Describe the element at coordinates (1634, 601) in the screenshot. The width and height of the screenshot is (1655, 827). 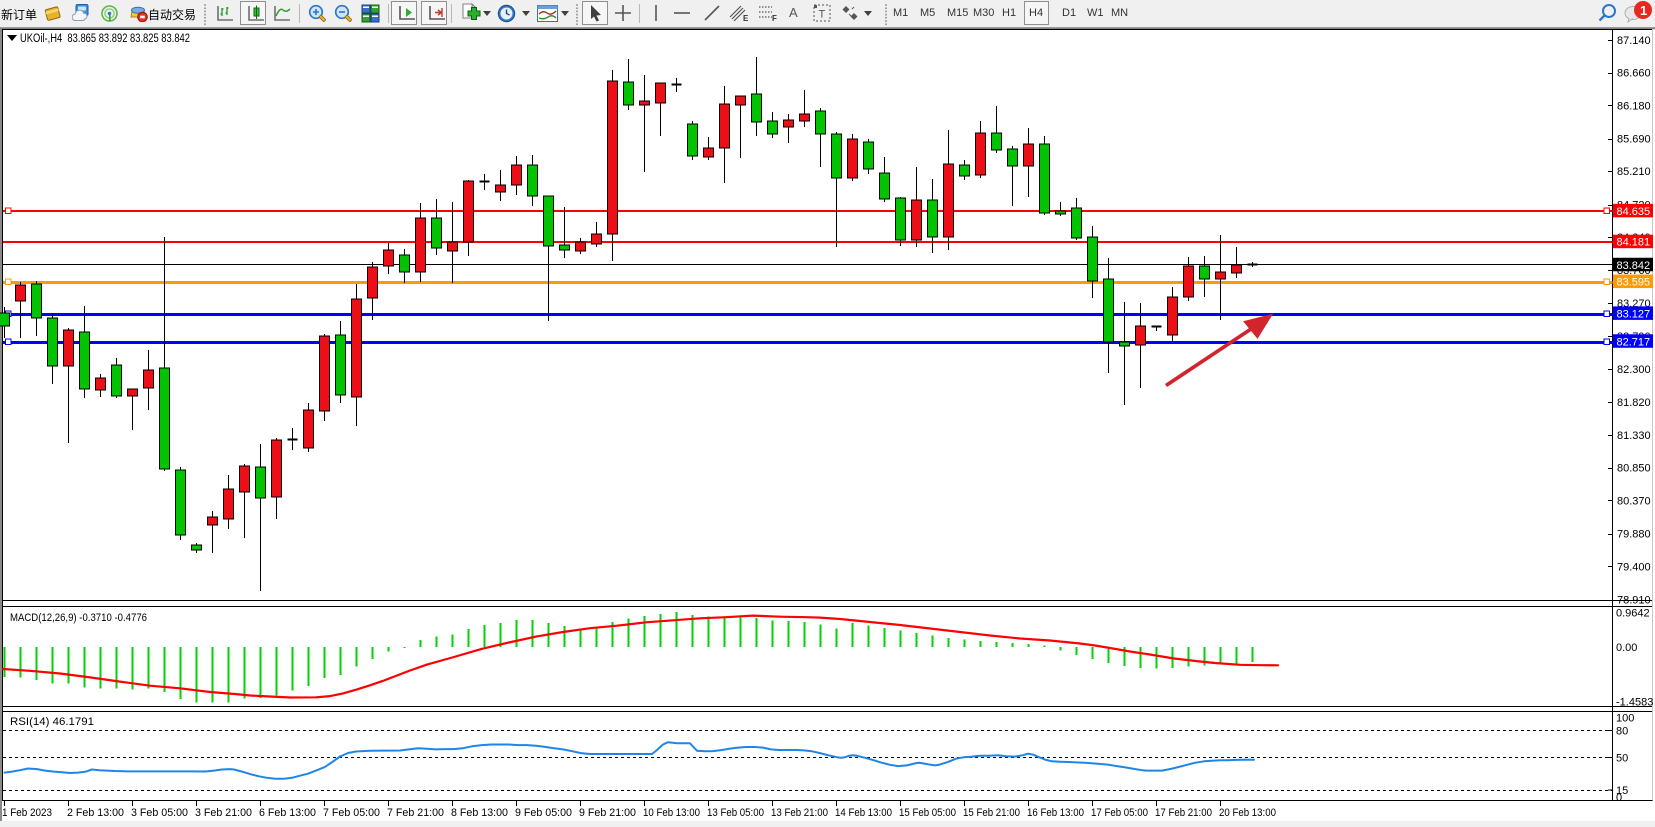
I see `svg-text: 78.910` at that location.